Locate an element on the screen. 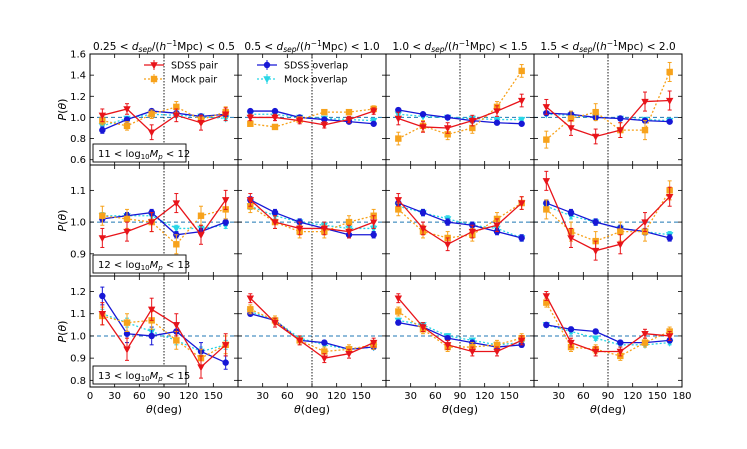 The height and width of the screenshot is (449, 747). panel: 0.6 0.8 1.0 1.2 1.4 1.6 11 < log10Mp < 12 is located at coordinates (154, 108).